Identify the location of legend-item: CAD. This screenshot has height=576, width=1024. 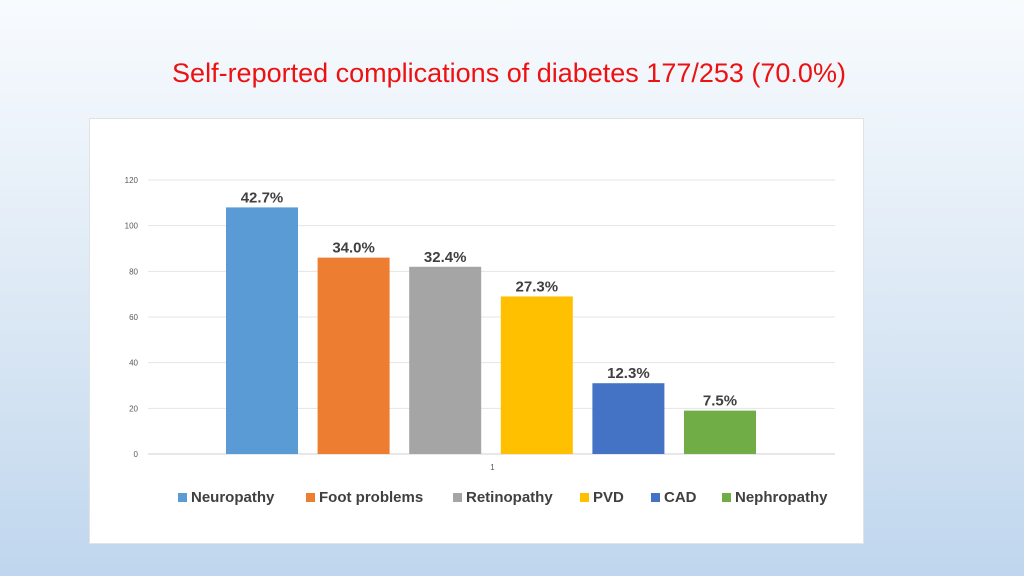
(674, 497).